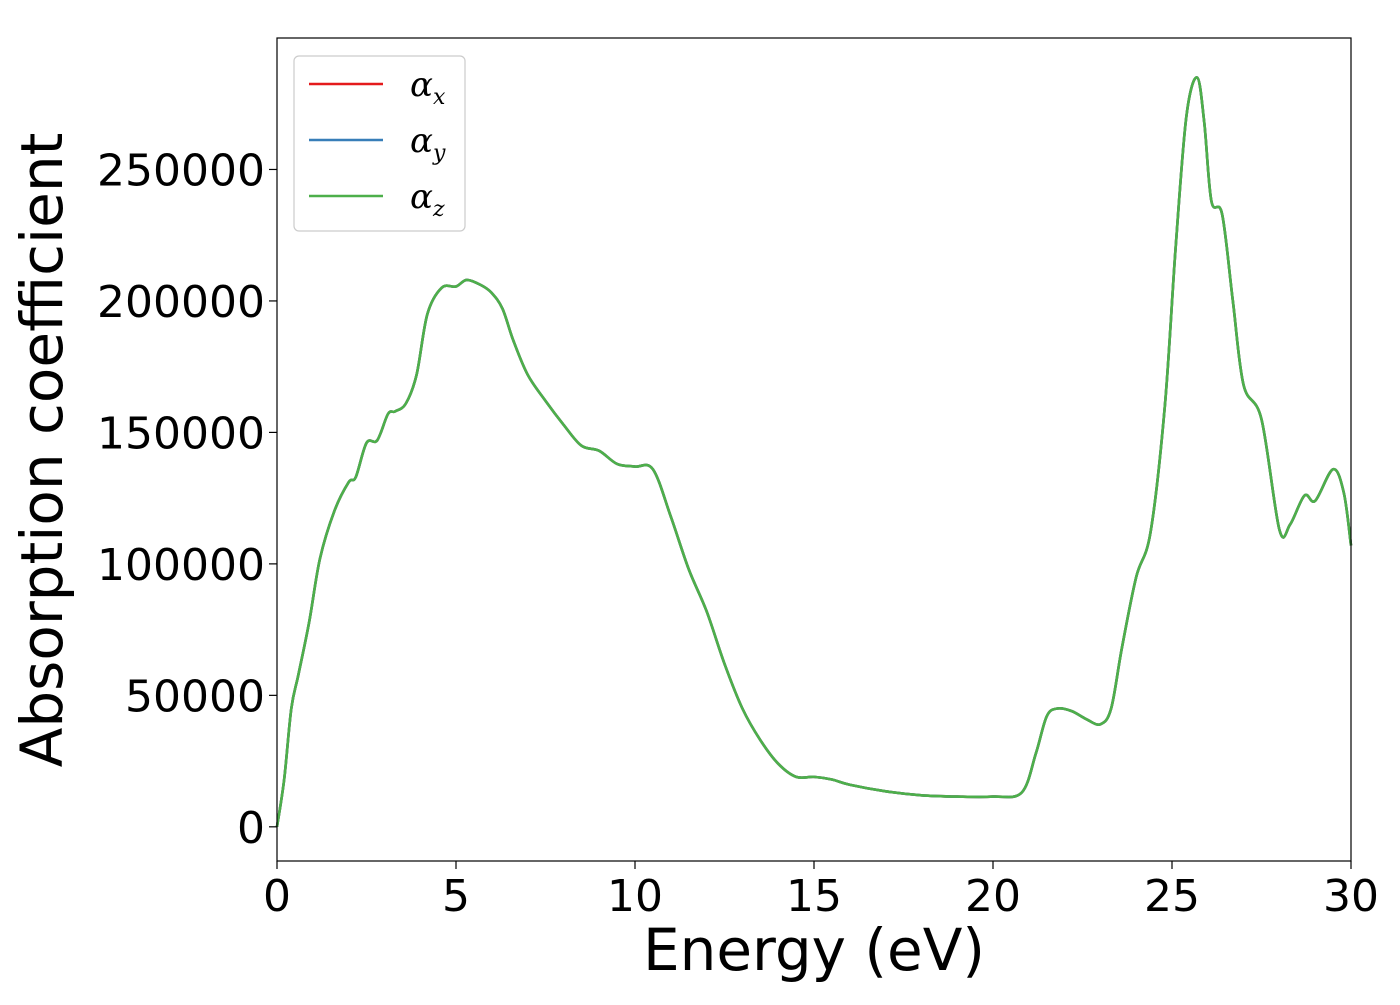 The image size is (1400, 1005). I want to click on y-tick-label: 50000, so click(195, 696).